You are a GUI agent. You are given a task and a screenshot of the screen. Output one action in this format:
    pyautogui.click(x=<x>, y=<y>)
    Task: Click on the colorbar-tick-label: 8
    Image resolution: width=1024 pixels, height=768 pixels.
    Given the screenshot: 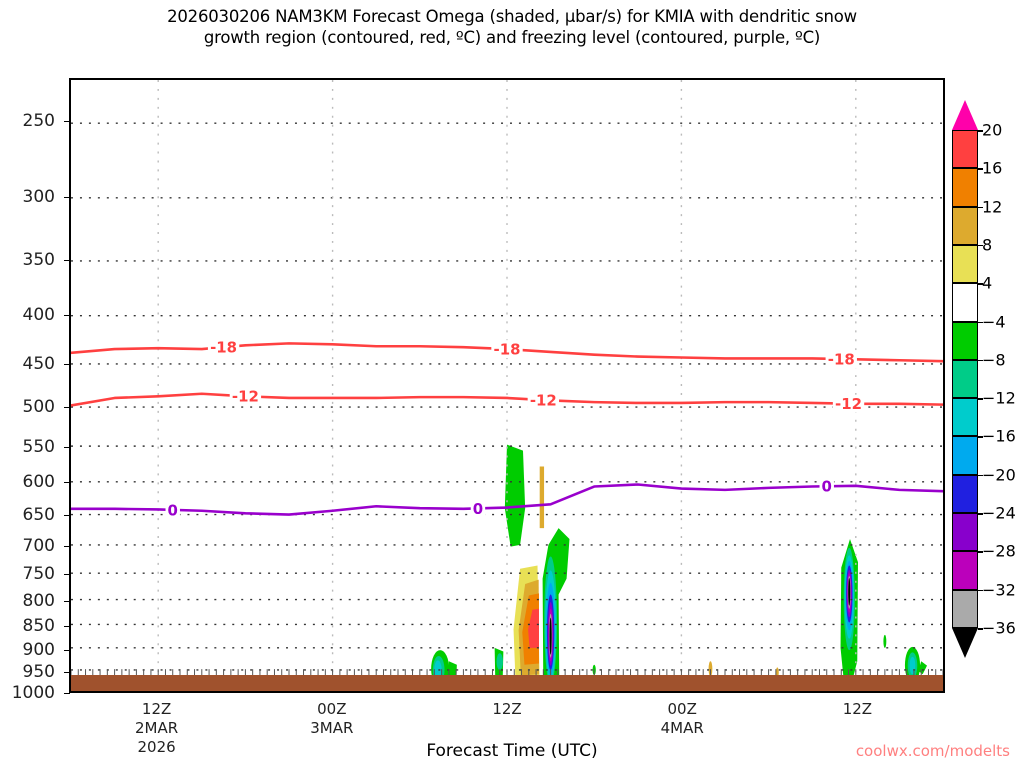 What is the action you would take?
    pyautogui.click(x=987, y=245)
    